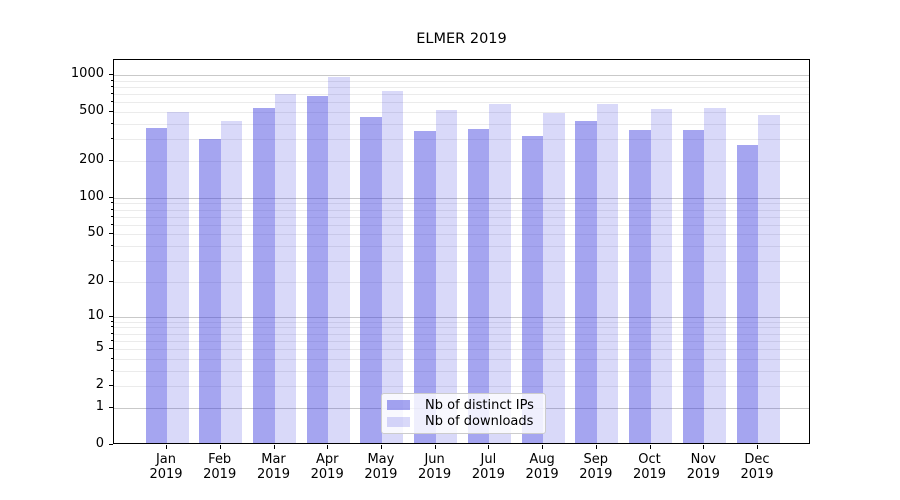 Image resolution: width=900 pixels, height=500 pixels. What do you see at coordinates (95, 280) in the screenshot?
I see `y-tick-label: 20` at bounding box center [95, 280].